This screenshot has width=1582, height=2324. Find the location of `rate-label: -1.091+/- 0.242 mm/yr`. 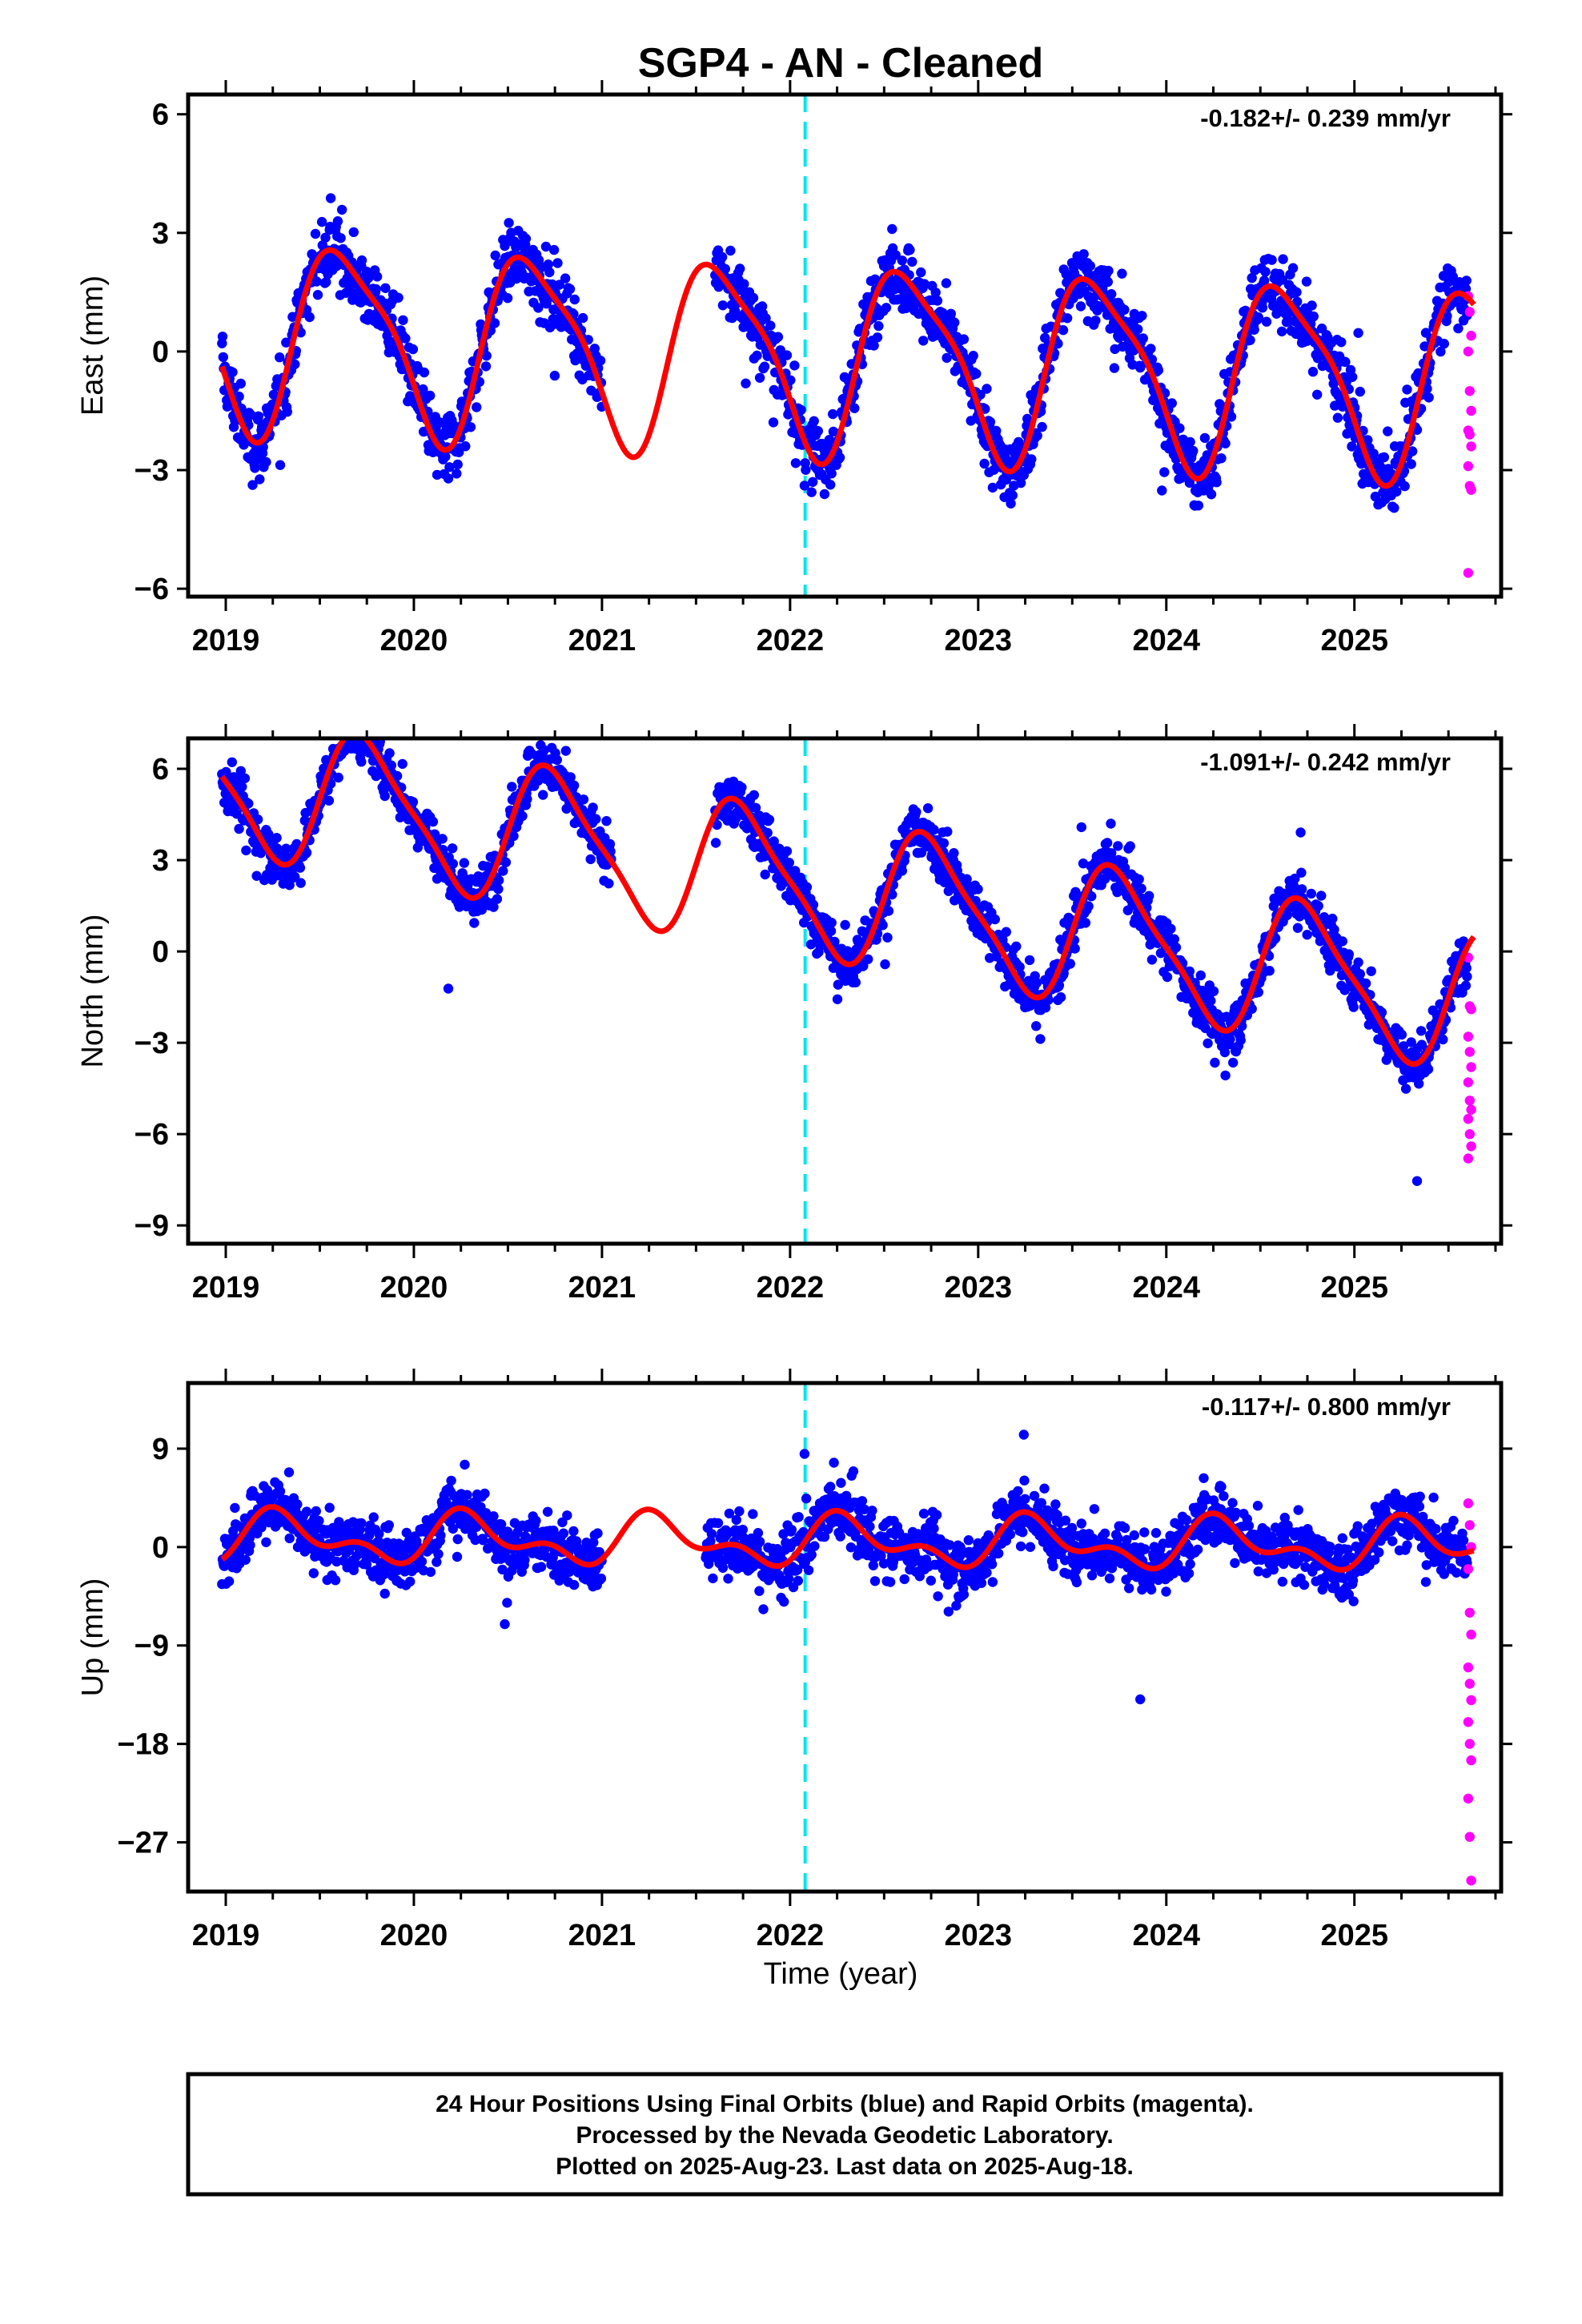

rate-label: -1.091+/- 0.242 mm/yr is located at coordinates (1326, 762).